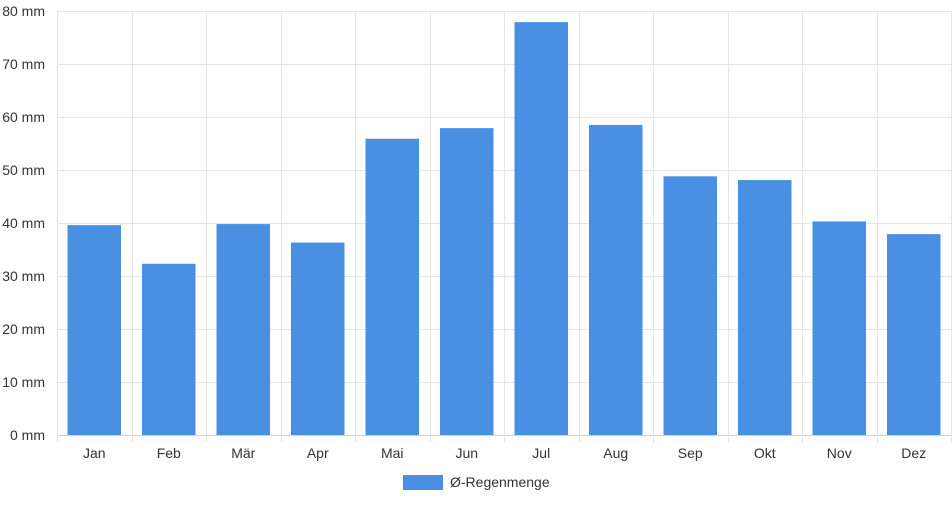  What do you see at coordinates (913, 453) in the screenshot?
I see `x-tick-label: Dez` at bounding box center [913, 453].